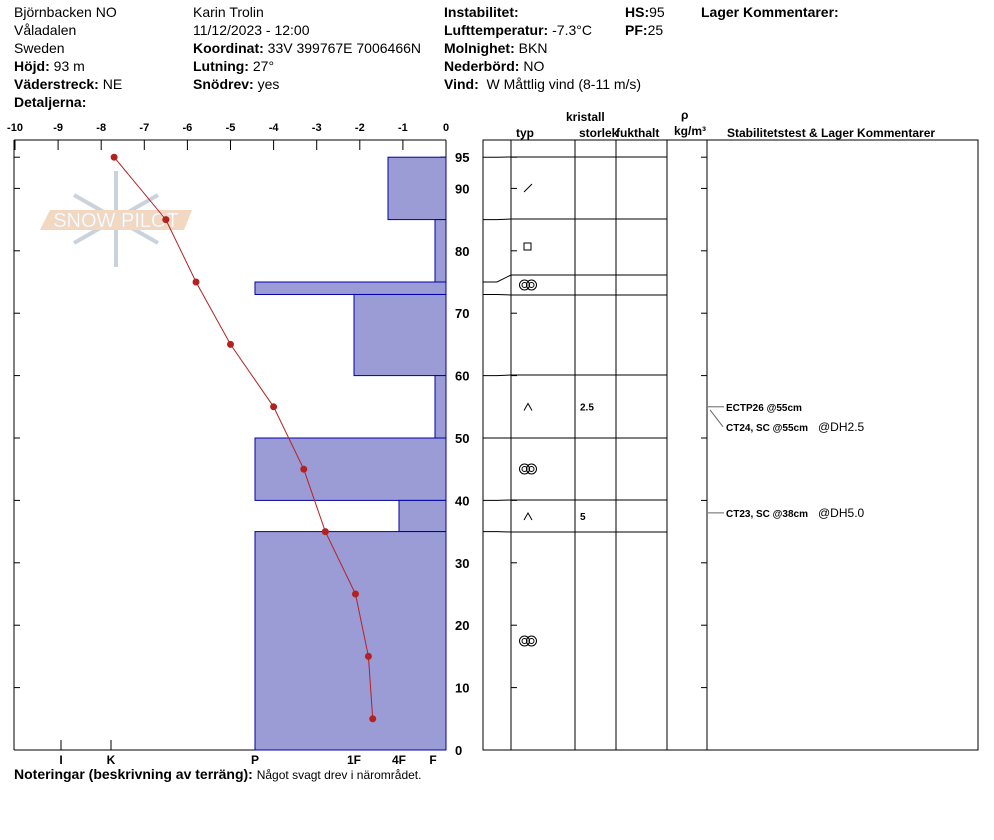  Describe the element at coordinates (587, 408) in the screenshot. I see `grain-size: 2.5` at that location.